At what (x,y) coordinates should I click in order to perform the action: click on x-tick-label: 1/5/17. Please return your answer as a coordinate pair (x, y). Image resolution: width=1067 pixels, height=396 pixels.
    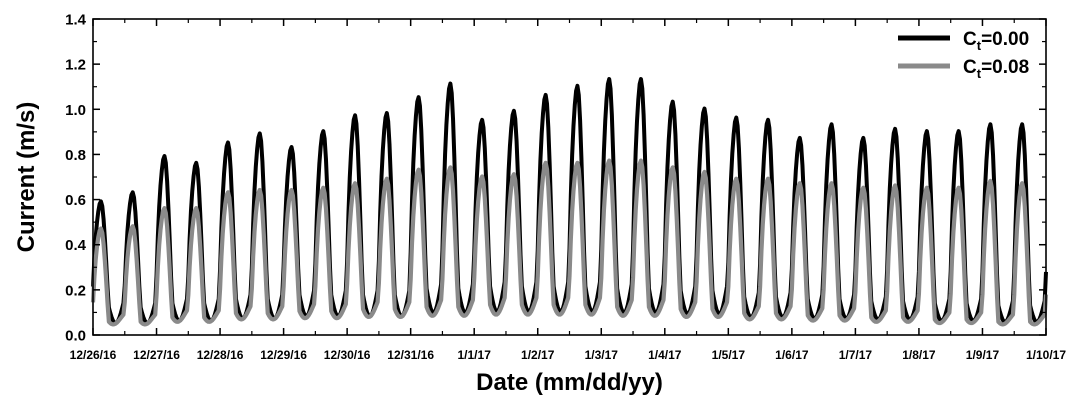
    Looking at the image, I should click on (729, 355).